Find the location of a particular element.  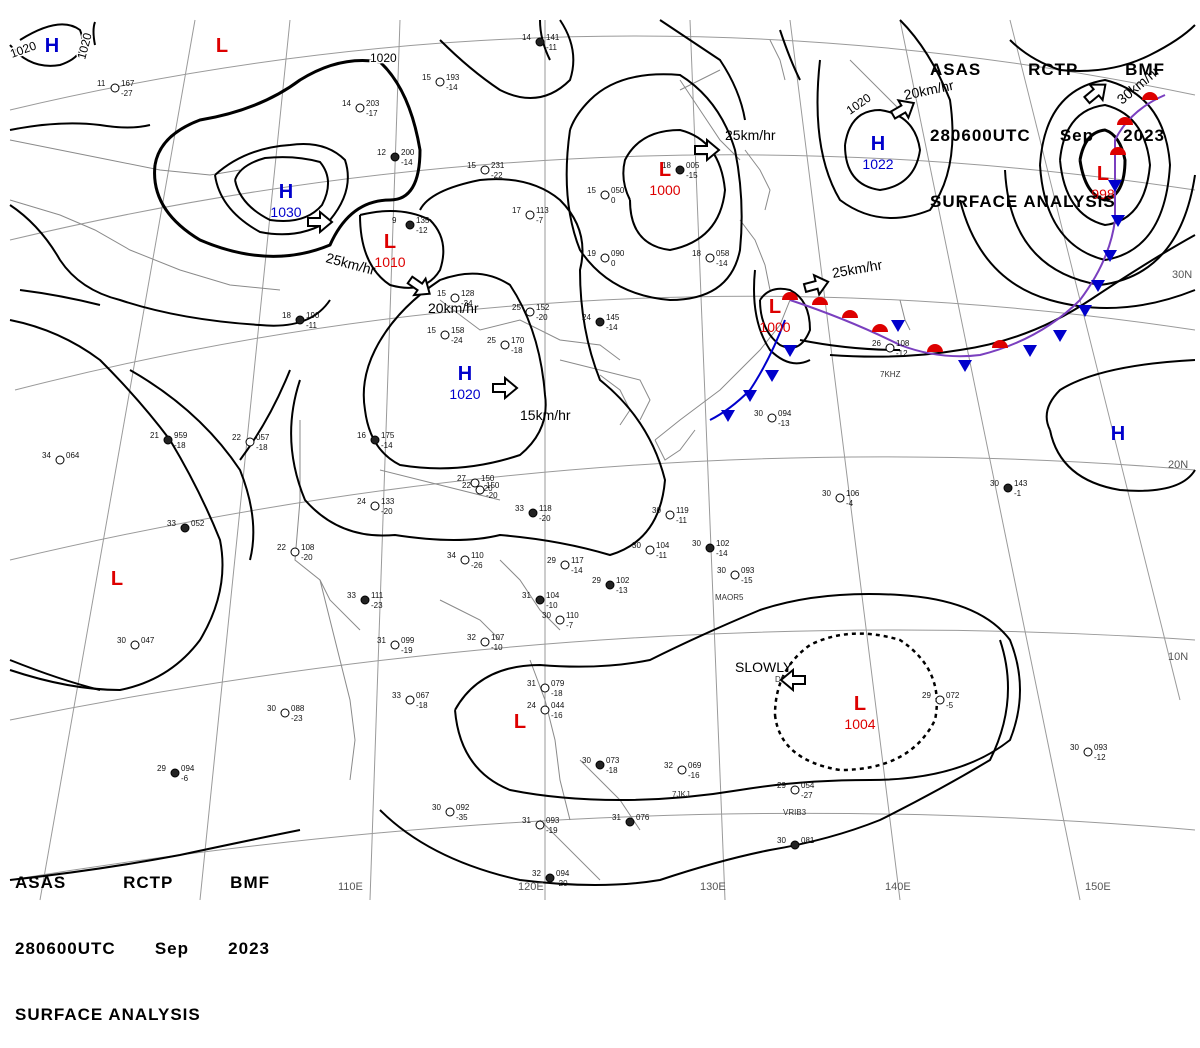

station-plot: 33 118-20 is located at coordinates (533, 513).